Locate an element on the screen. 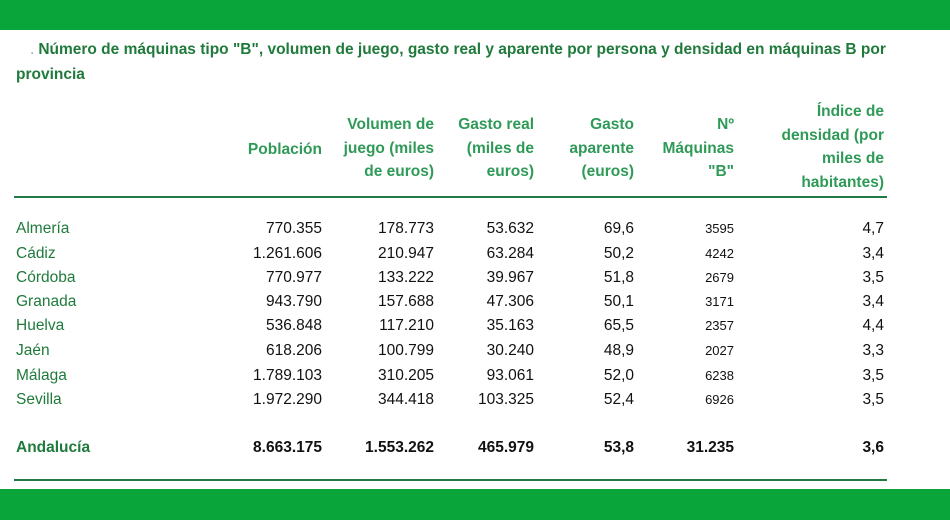 The width and height of the screenshot is (950, 520). total-maquinas: 31.235 is located at coordinates (710, 447).